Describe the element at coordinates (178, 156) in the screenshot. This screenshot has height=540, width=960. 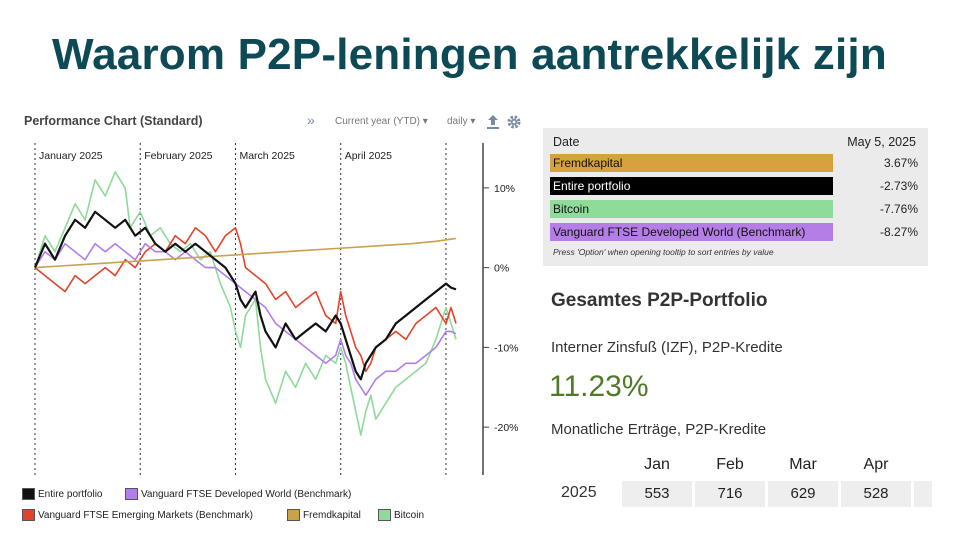
I see `month-label: February 2025` at that location.